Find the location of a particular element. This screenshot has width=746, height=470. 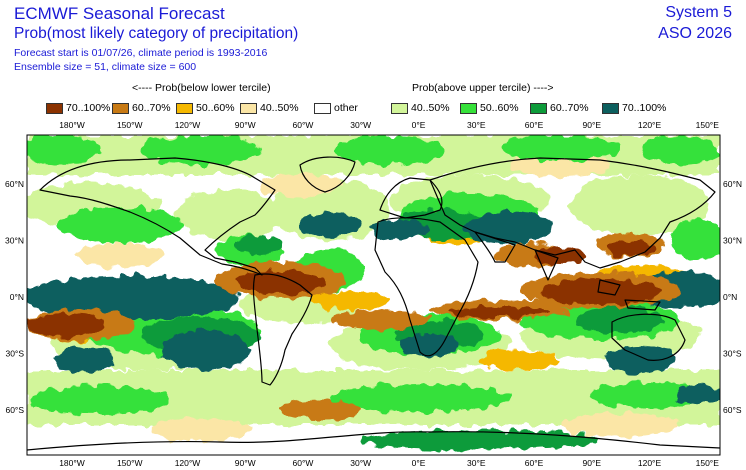

system-label: System 5 is located at coordinates (698, 12).